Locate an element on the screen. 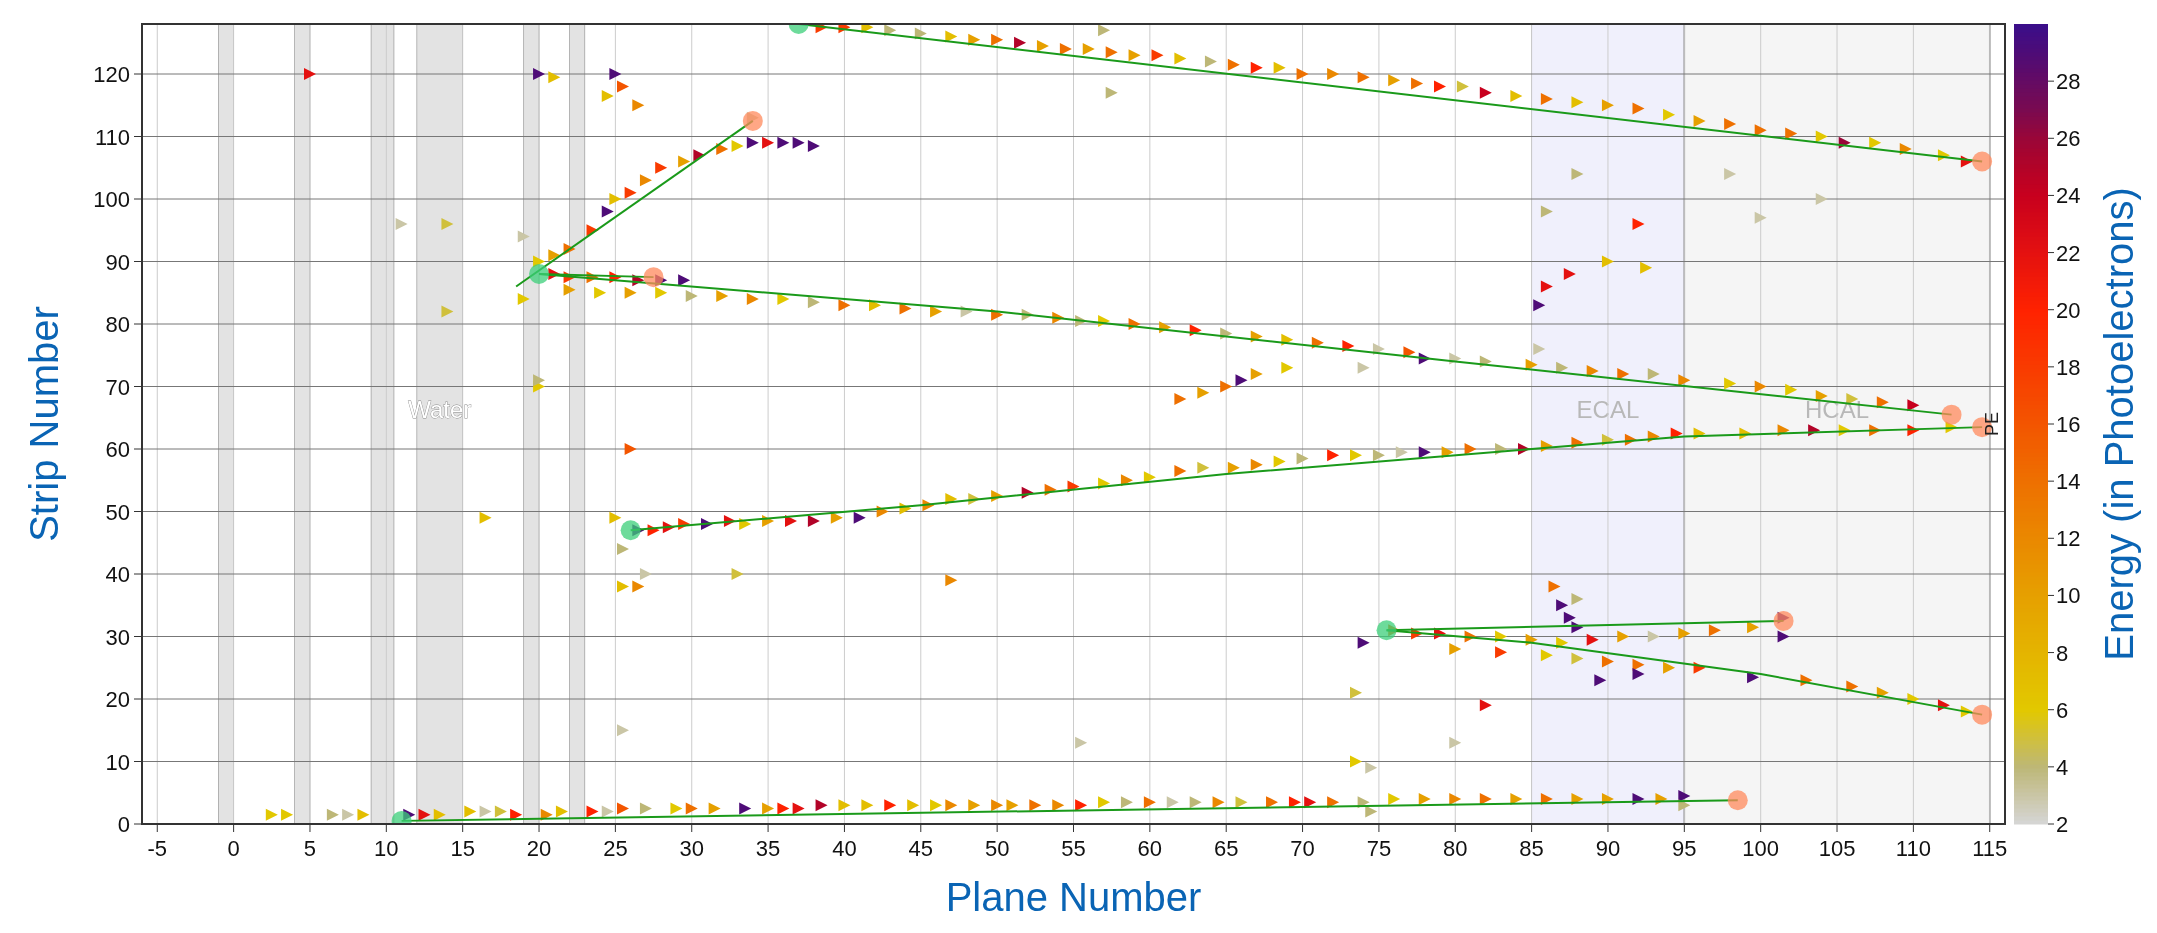 This screenshot has height=933, width=2157. x-tick-label: 20 is located at coordinates (539, 848).